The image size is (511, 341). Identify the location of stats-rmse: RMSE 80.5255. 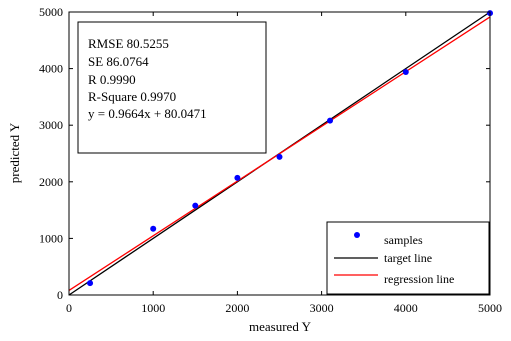
(128, 43).